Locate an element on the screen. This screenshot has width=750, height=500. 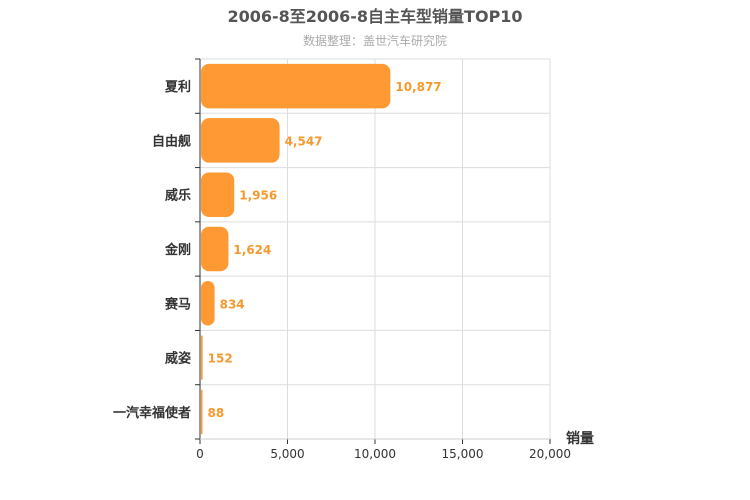
data-label: 10,877 is located at coordinates (418, 87).